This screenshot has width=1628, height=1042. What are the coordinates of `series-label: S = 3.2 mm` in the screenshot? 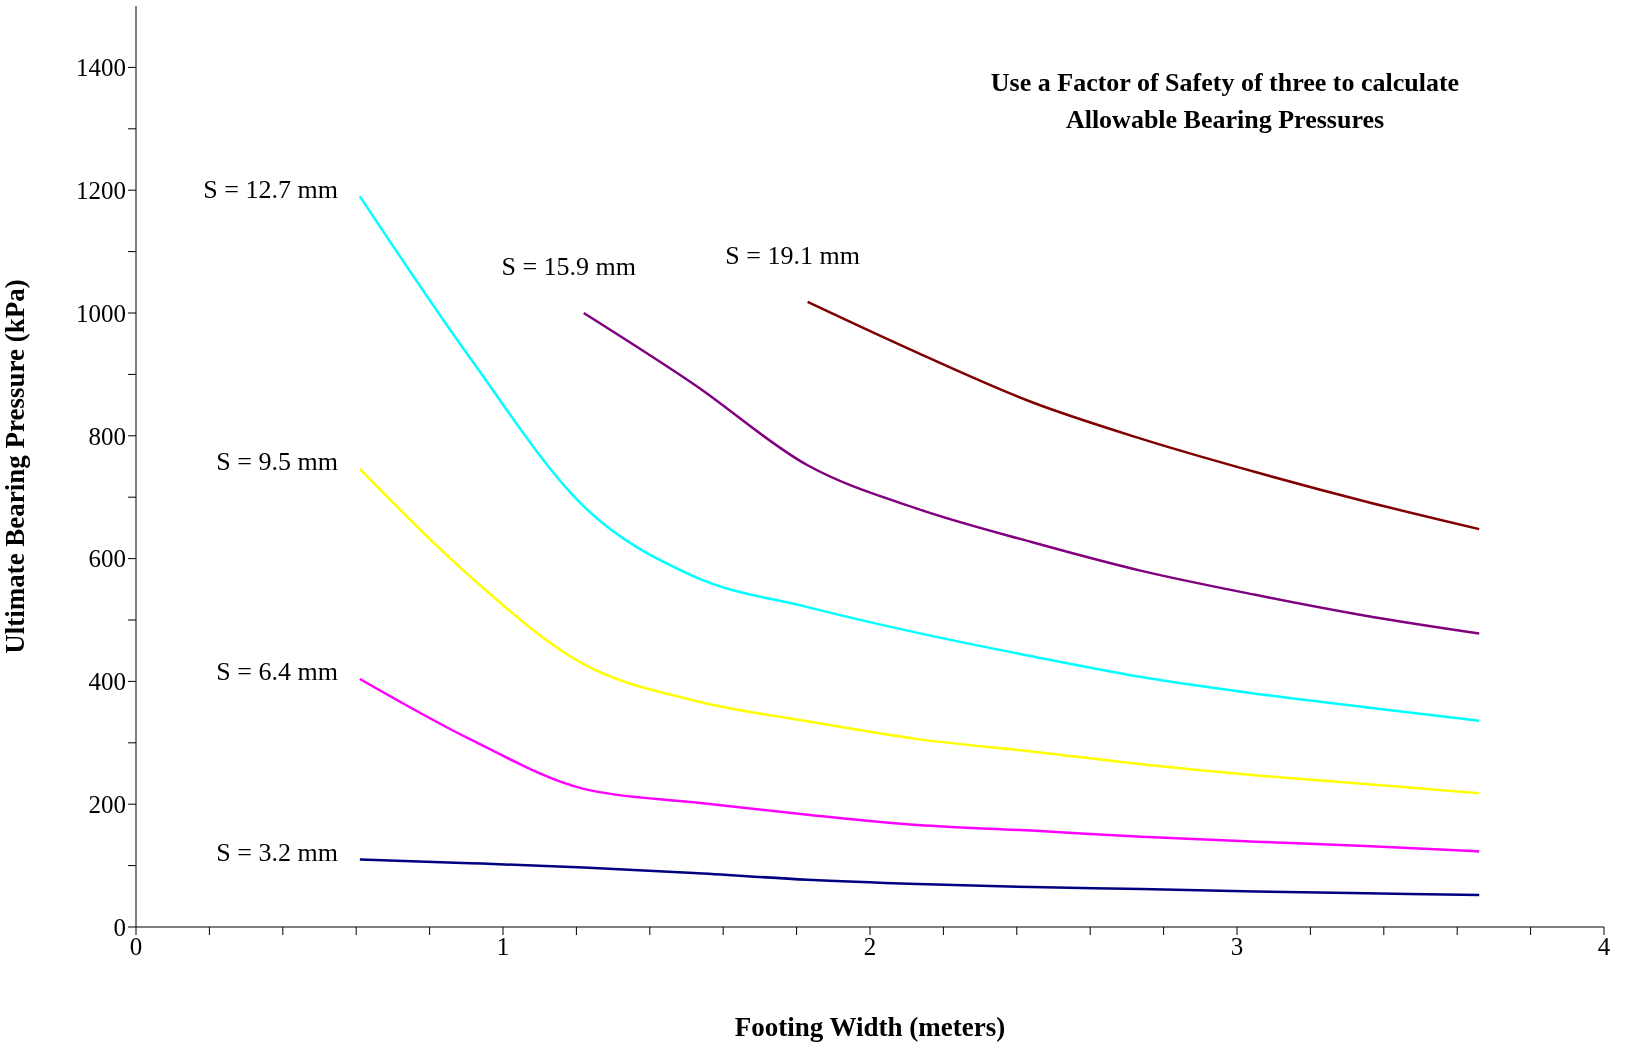 It's located at (277, 852).